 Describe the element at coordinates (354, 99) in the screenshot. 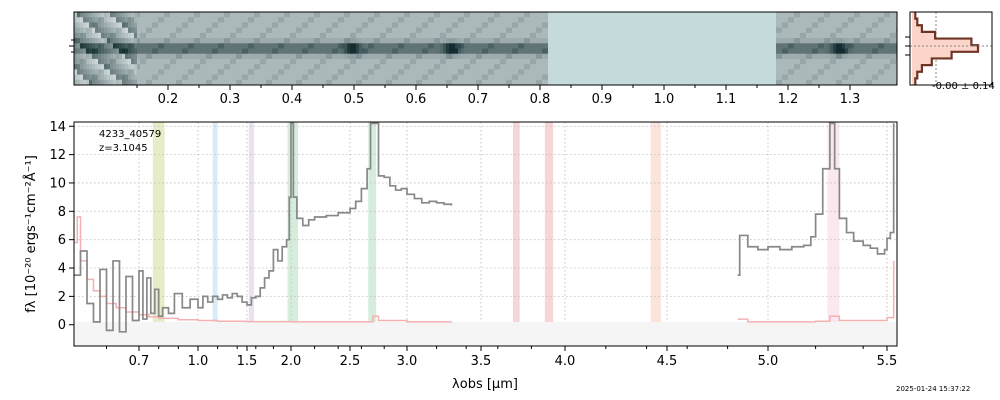

I see `spectrum-2d-tick-label: 0.5` at that location.